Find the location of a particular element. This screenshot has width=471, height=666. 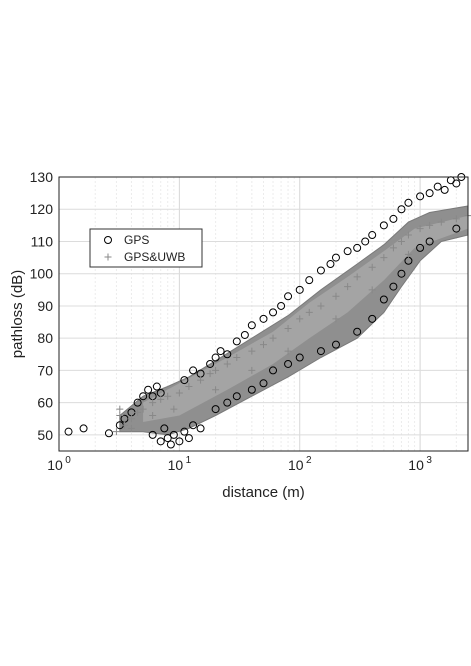

x-tick-exponent: 1 is located at coordinates (189, 460).